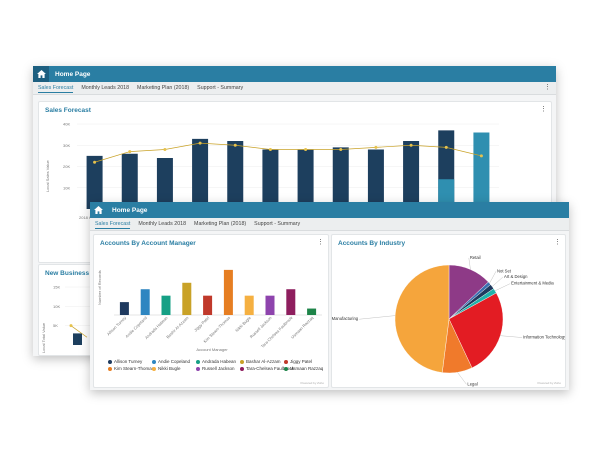  I want to click on legend-label: Jiggy Patel, so click(301, 361).